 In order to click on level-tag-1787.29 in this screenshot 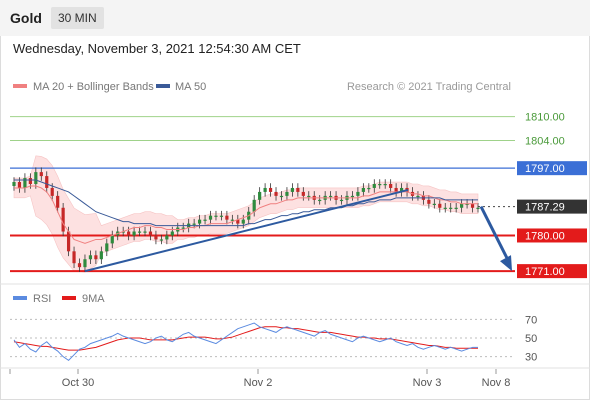, I will do `click(552, 206)`.